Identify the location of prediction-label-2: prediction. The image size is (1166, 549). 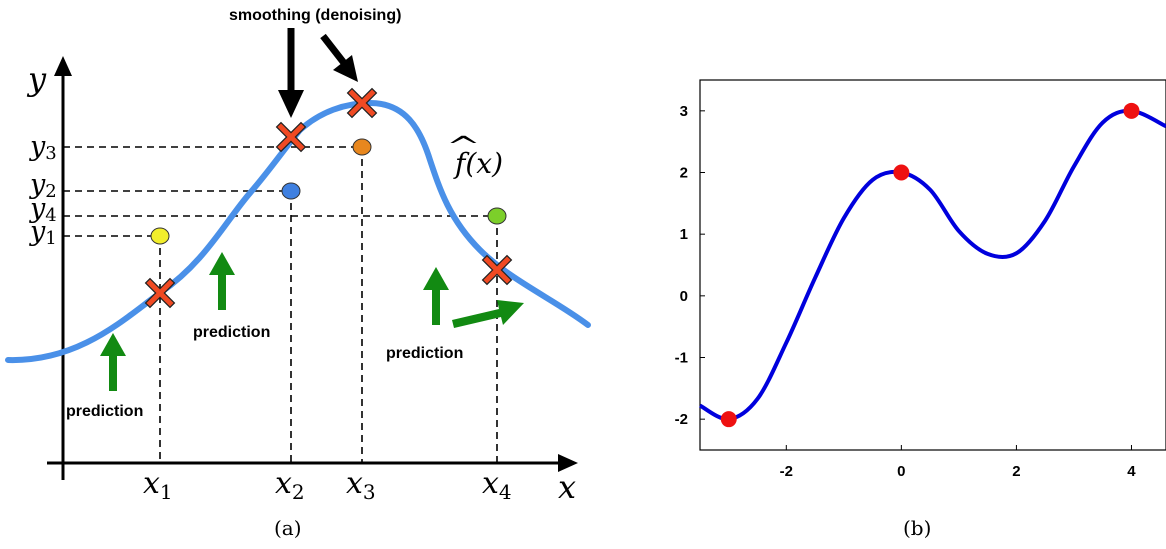
(231, 332).